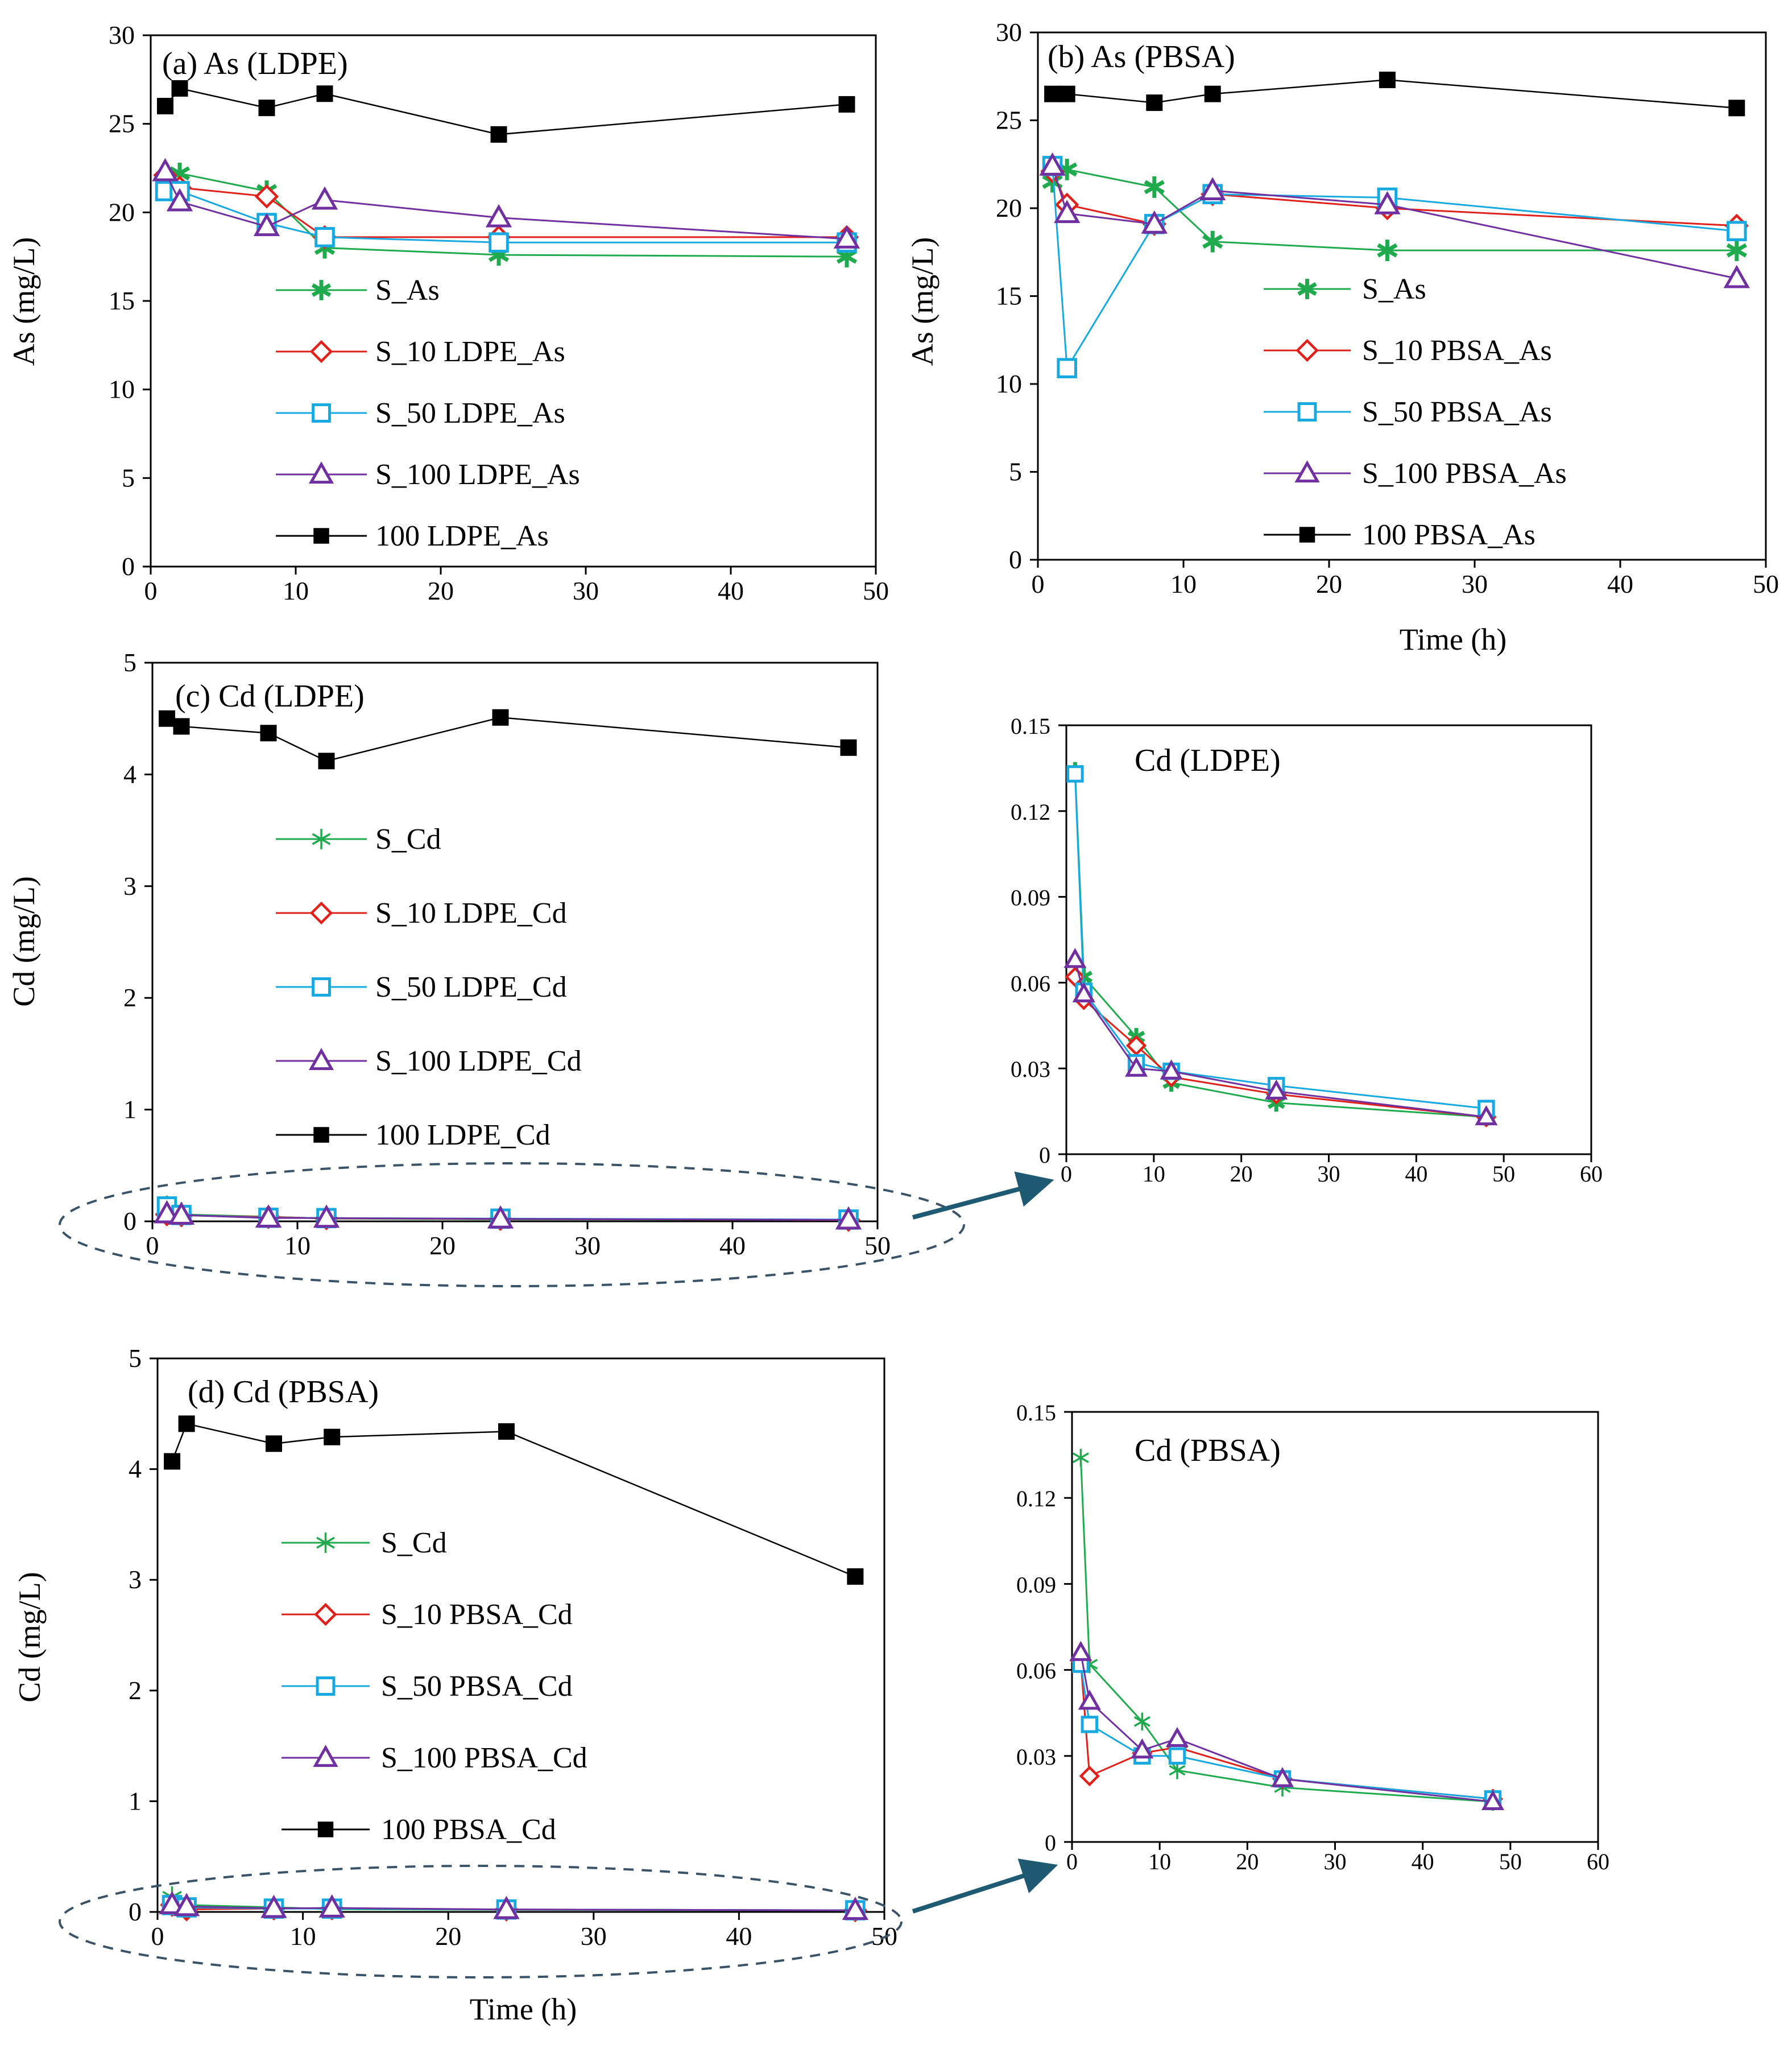 The width and height of the screenshot is (1792, 2053). Describe the element at coordinates (484, 1758) in the screenshot. I see `legend-label: S_100 PBSA_Cd` at that location.